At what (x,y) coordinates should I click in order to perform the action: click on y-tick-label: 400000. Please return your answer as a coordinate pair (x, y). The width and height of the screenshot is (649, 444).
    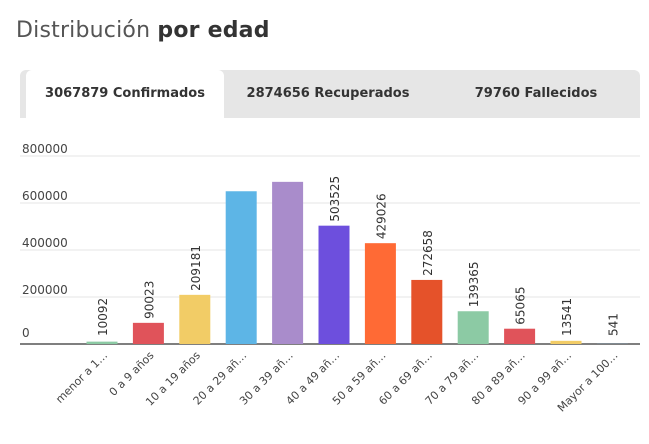
    Looking at the image, I should click on (45, 243).